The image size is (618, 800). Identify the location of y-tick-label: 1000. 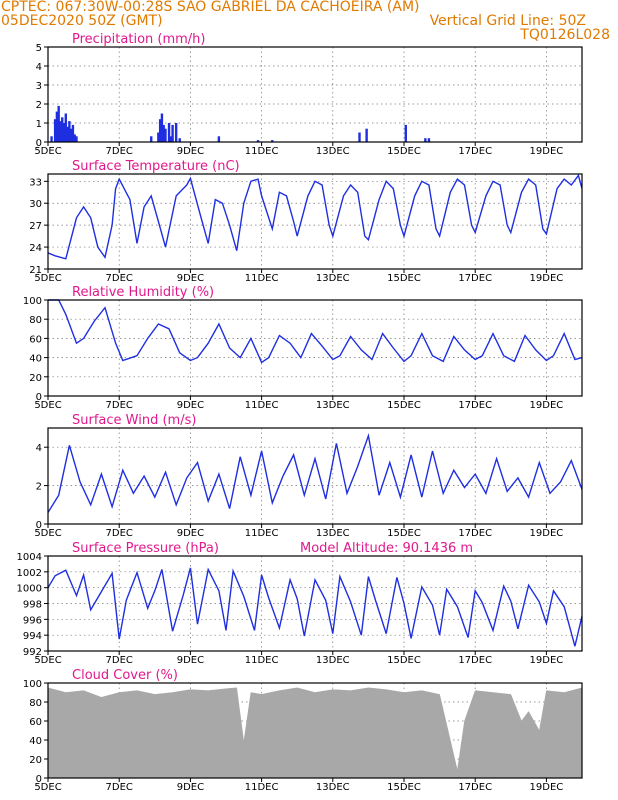
(29, 589).